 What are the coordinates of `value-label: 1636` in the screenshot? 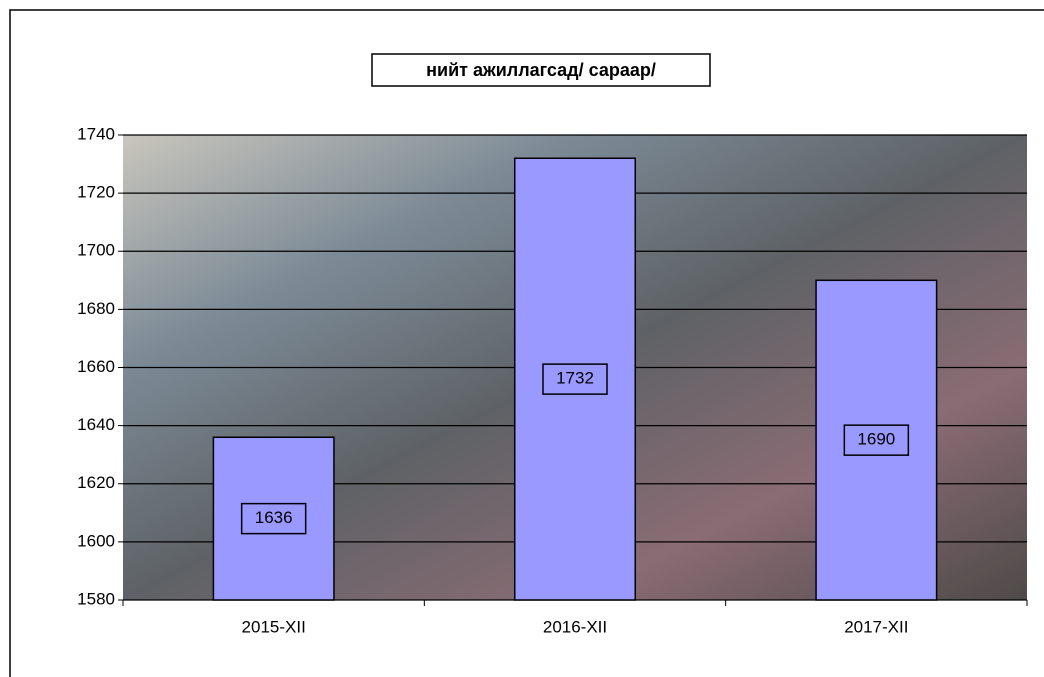 It's located at (274, 517).